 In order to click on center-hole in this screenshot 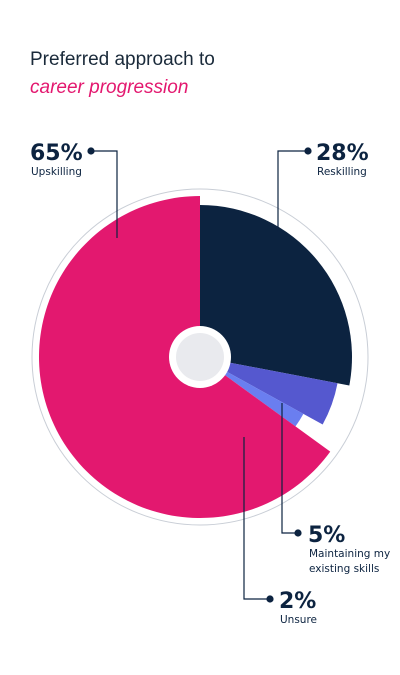, I will do `click(200, 357)`.